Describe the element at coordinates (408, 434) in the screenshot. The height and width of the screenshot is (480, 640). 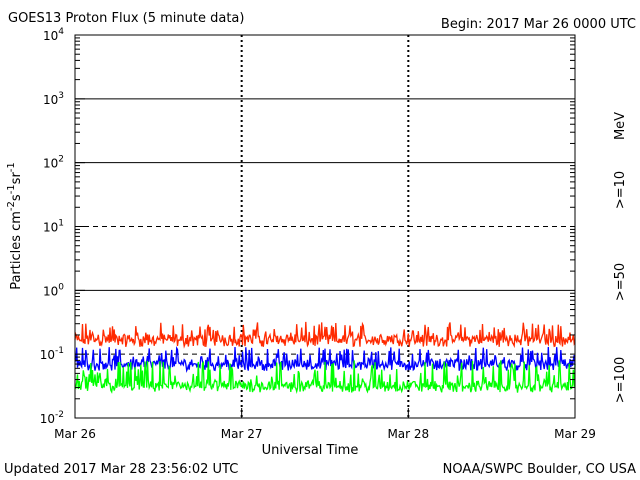
I see `x-tick-label: Mar 28` at that location.